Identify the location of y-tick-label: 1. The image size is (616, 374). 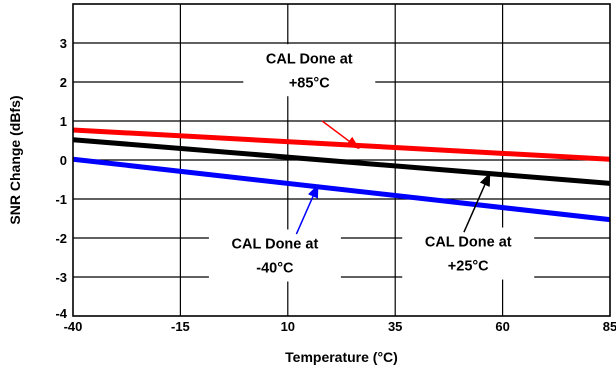
(63, 121).